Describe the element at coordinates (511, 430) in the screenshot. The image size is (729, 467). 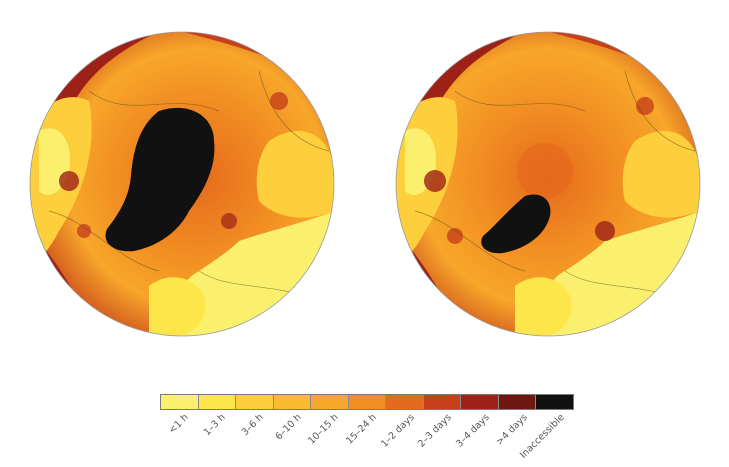
I see `legend-label: >4 days` at that location.